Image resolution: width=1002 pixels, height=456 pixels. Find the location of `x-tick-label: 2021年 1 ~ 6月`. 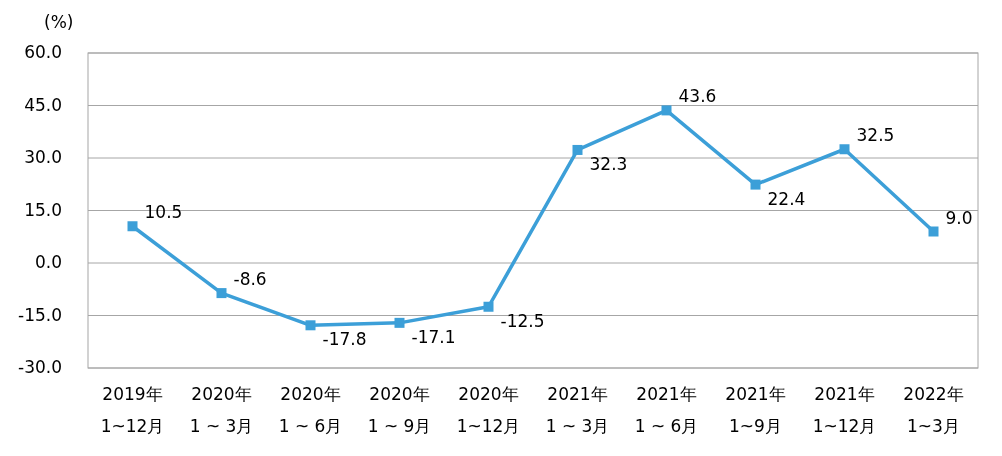

x-tick-label: 2021年 1 ~ 6月 is located at coordinates (666, 410).